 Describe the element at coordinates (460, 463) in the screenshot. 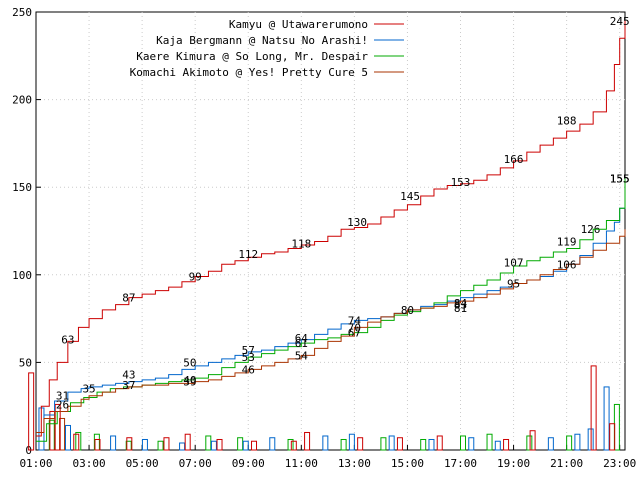

I see `x-tick-label: 17:00` at that location.